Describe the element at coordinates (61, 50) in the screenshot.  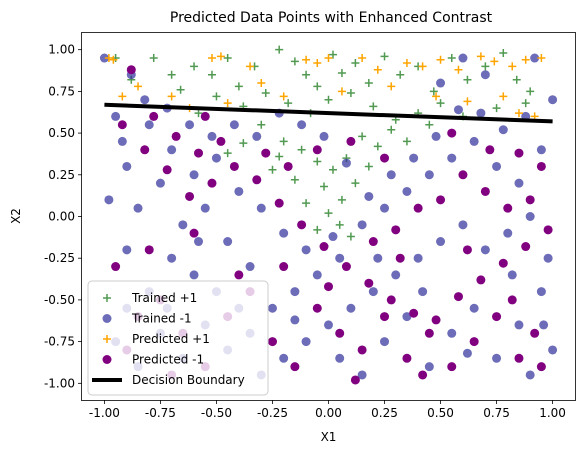
I see `y-tick-label: 1.00` at that location.